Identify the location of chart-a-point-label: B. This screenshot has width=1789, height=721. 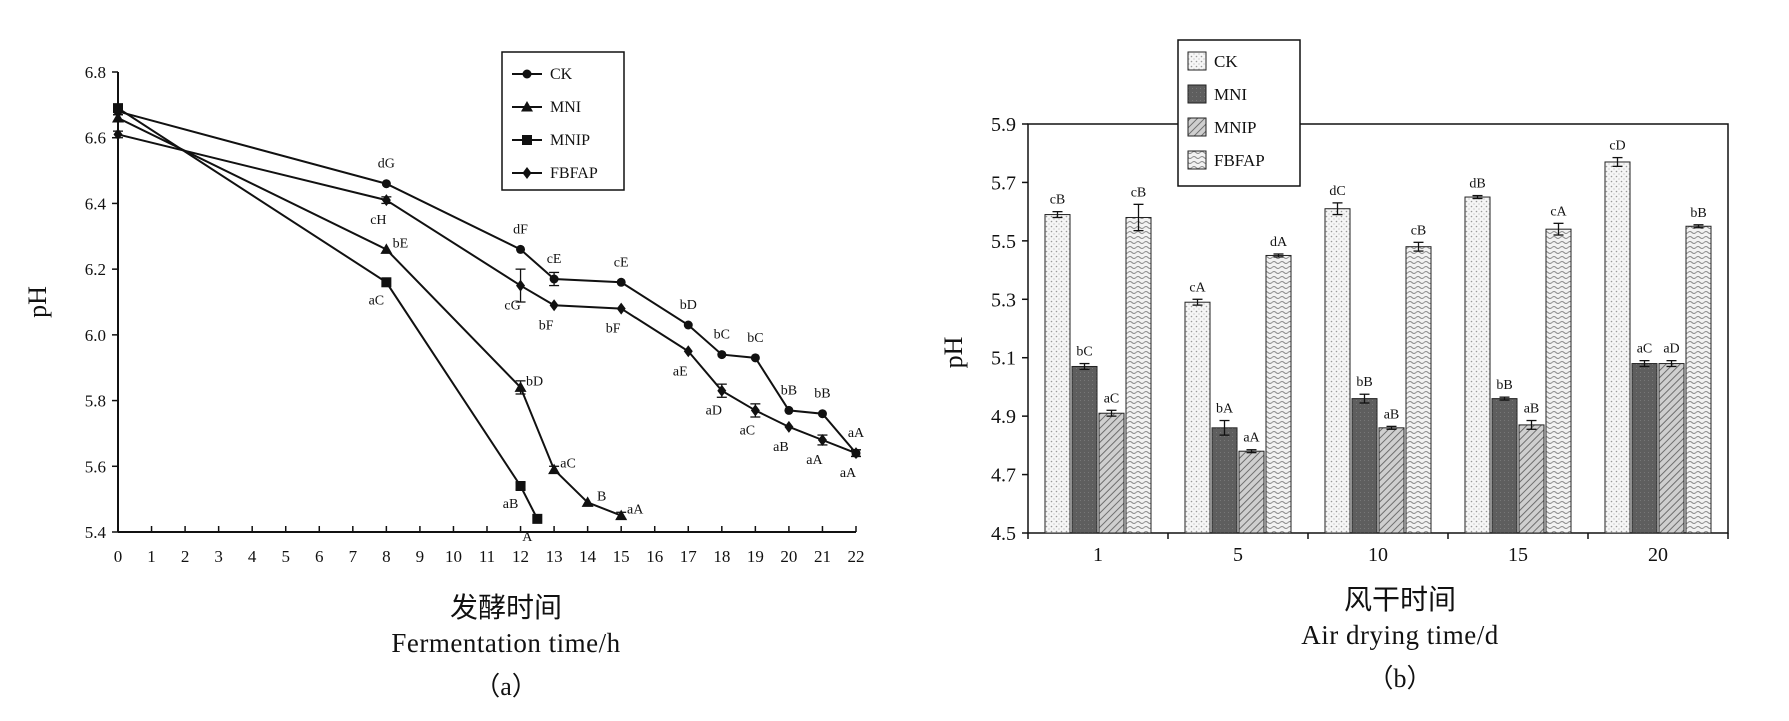
(601, 496).